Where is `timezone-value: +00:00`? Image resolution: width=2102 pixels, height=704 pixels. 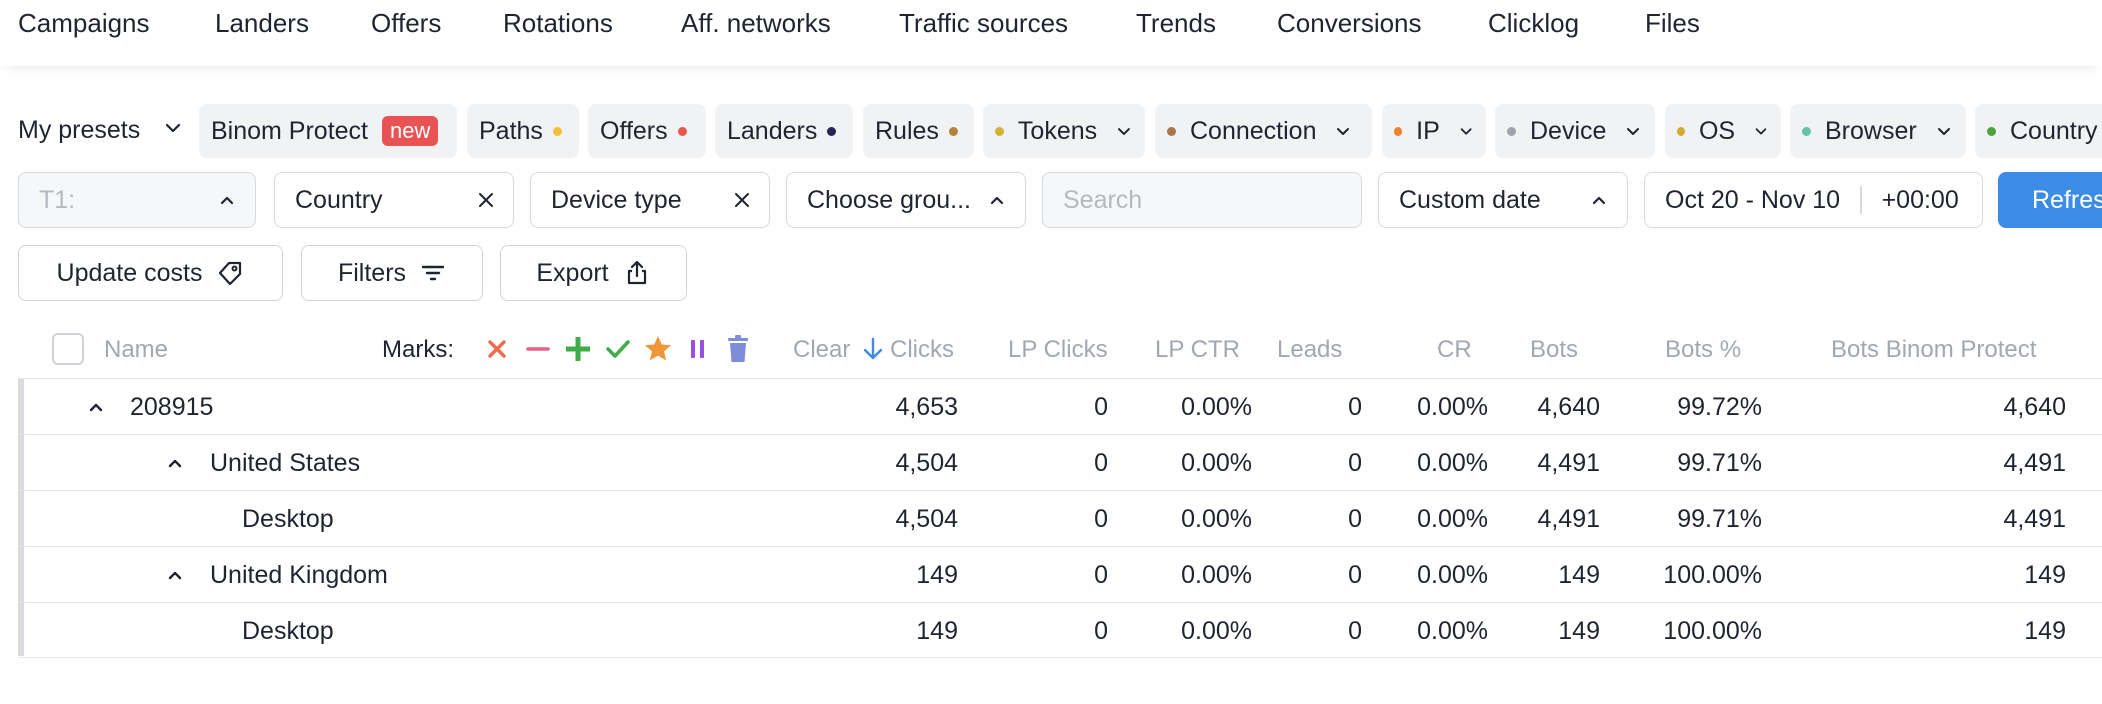 timezone-value: +00:00 is located at coordinates (1920, 199).